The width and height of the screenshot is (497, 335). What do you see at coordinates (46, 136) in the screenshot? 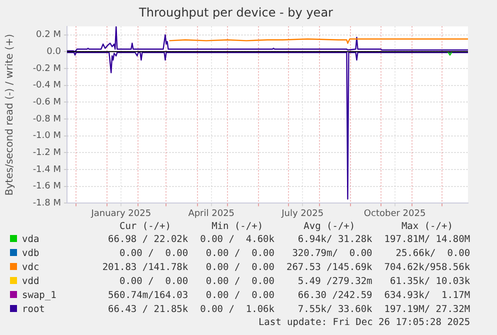
I see `y-tick-label: -1.0 M` at bounding box center [46, 136].